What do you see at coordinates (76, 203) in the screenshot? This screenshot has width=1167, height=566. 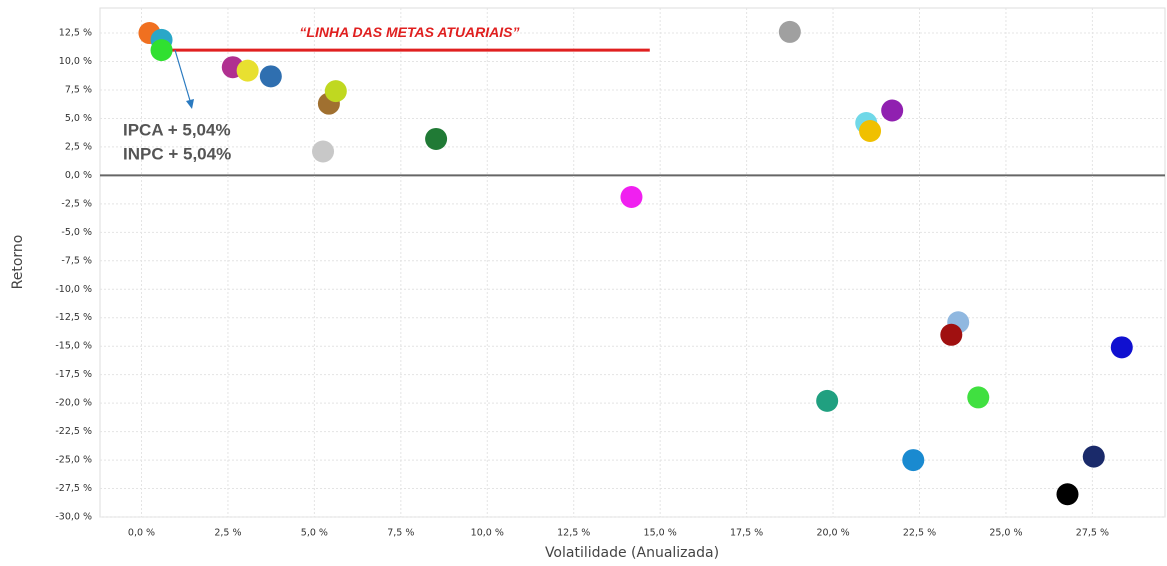 I see `y-tick-label: -2,5 %` at bounding box center [76, 203].